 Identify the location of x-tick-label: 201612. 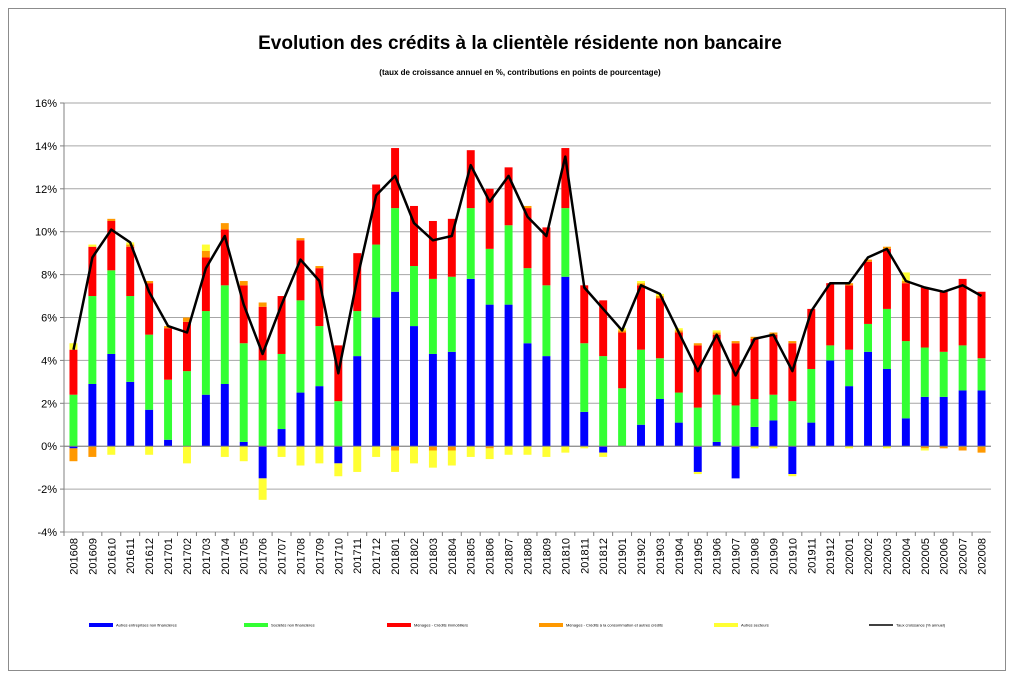
(150, 556).